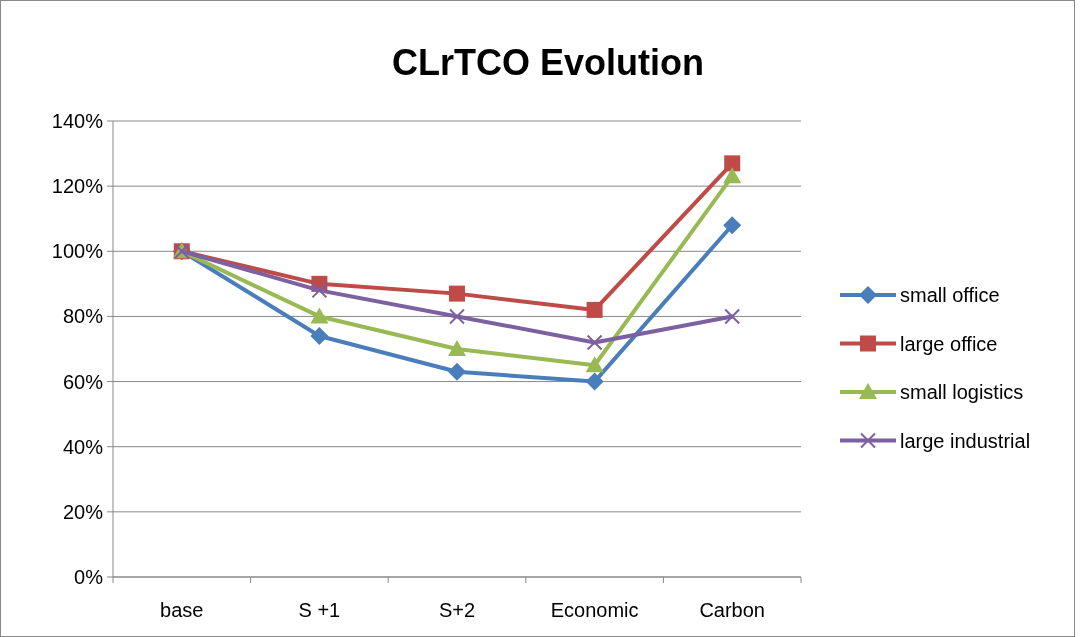 Image resolution: width=1084 pixels, height=637 pixels. Describe the element at coordinates (732, 610) in the screenshot. I see `x-tick-label: Carbon` at that location.